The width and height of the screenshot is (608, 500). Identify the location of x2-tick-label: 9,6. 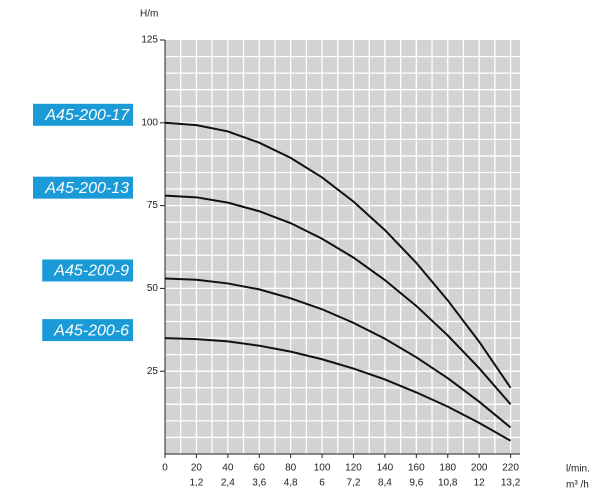
(416, 483).